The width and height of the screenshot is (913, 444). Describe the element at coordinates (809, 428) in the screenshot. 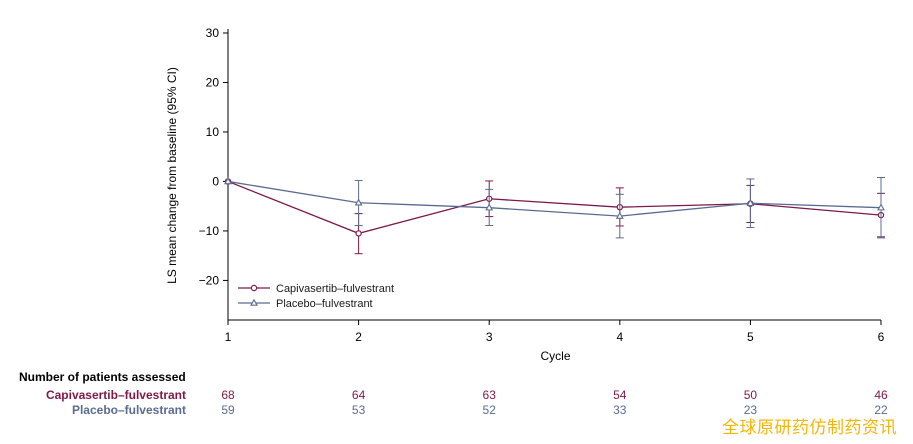

I see `watermark-text: 全球原研药仿制药资讯` at that location.